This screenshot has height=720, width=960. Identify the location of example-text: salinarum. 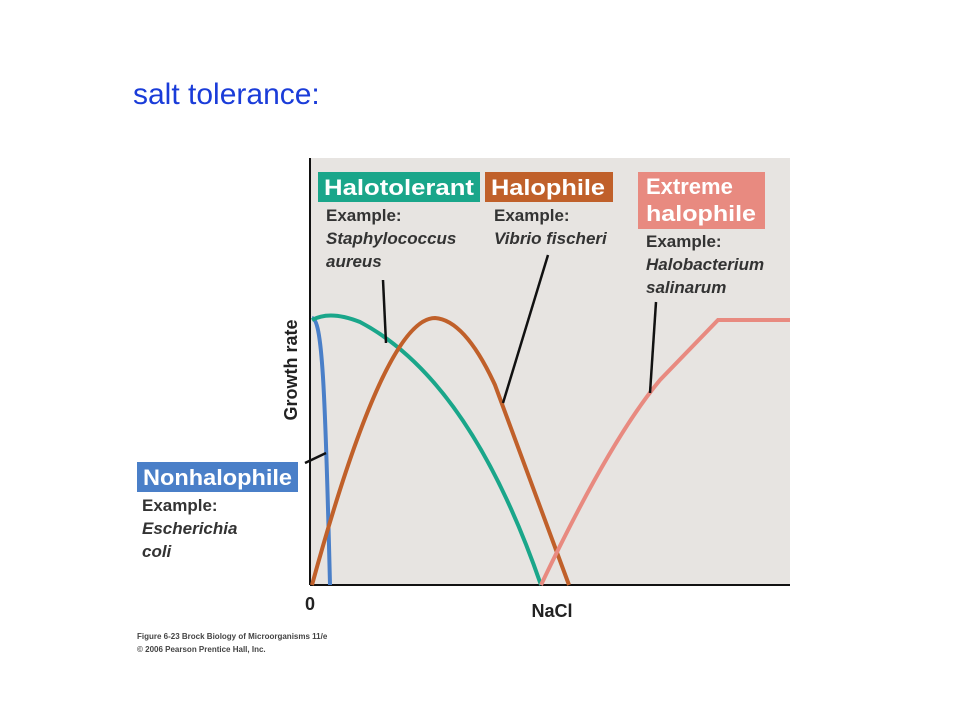
(686, 287).